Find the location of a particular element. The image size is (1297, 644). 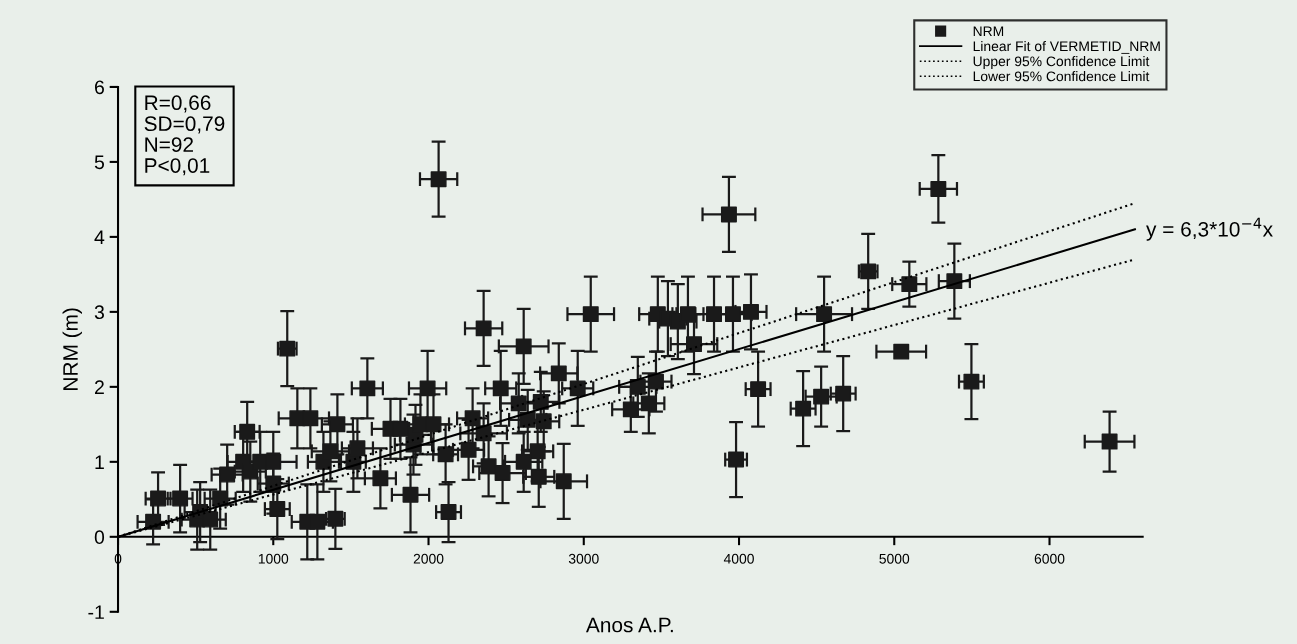

y-tick-label: 1 is located at coordinates (99, 462).